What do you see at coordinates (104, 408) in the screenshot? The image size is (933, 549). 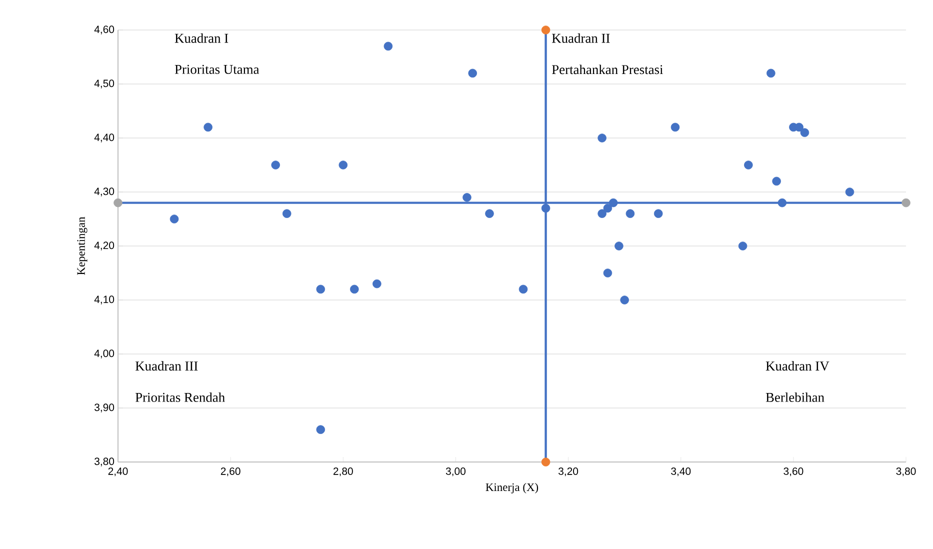 I see `y-tick-label: 3,90` at bounding box center [104, 408].